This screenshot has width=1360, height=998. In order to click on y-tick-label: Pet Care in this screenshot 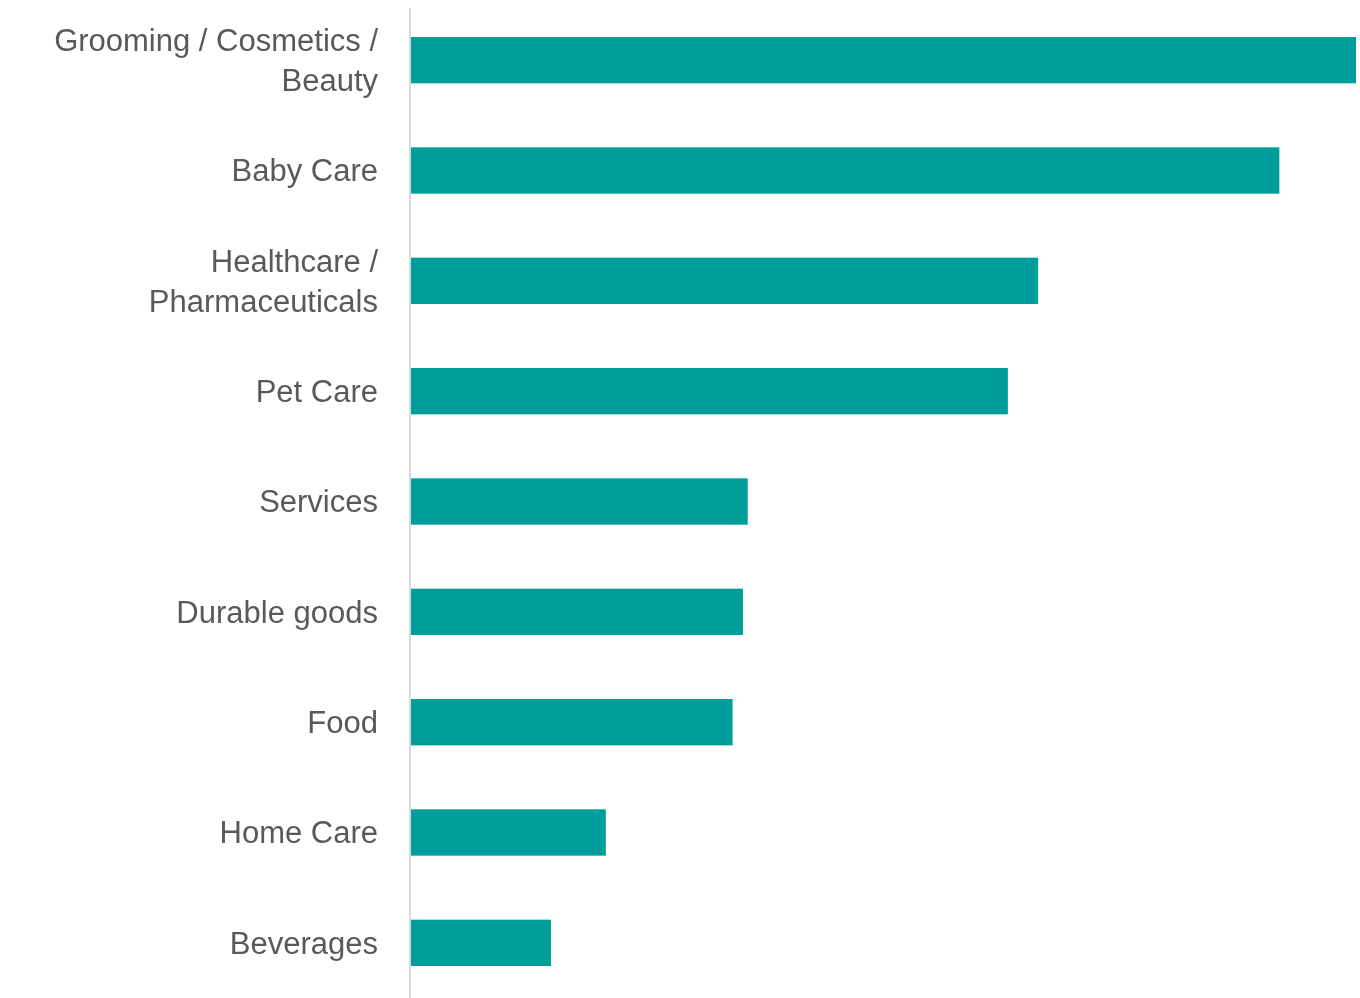, I will do `click(316, 392)`.